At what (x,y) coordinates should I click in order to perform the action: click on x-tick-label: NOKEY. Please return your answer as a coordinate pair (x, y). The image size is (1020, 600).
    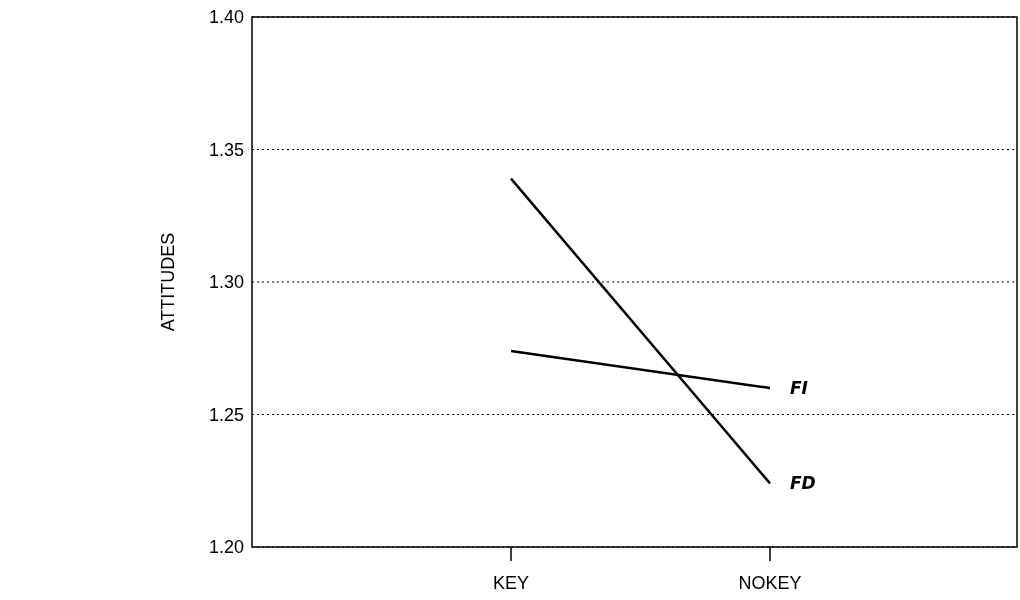
    Looking at the image, I should click on (770, 583).